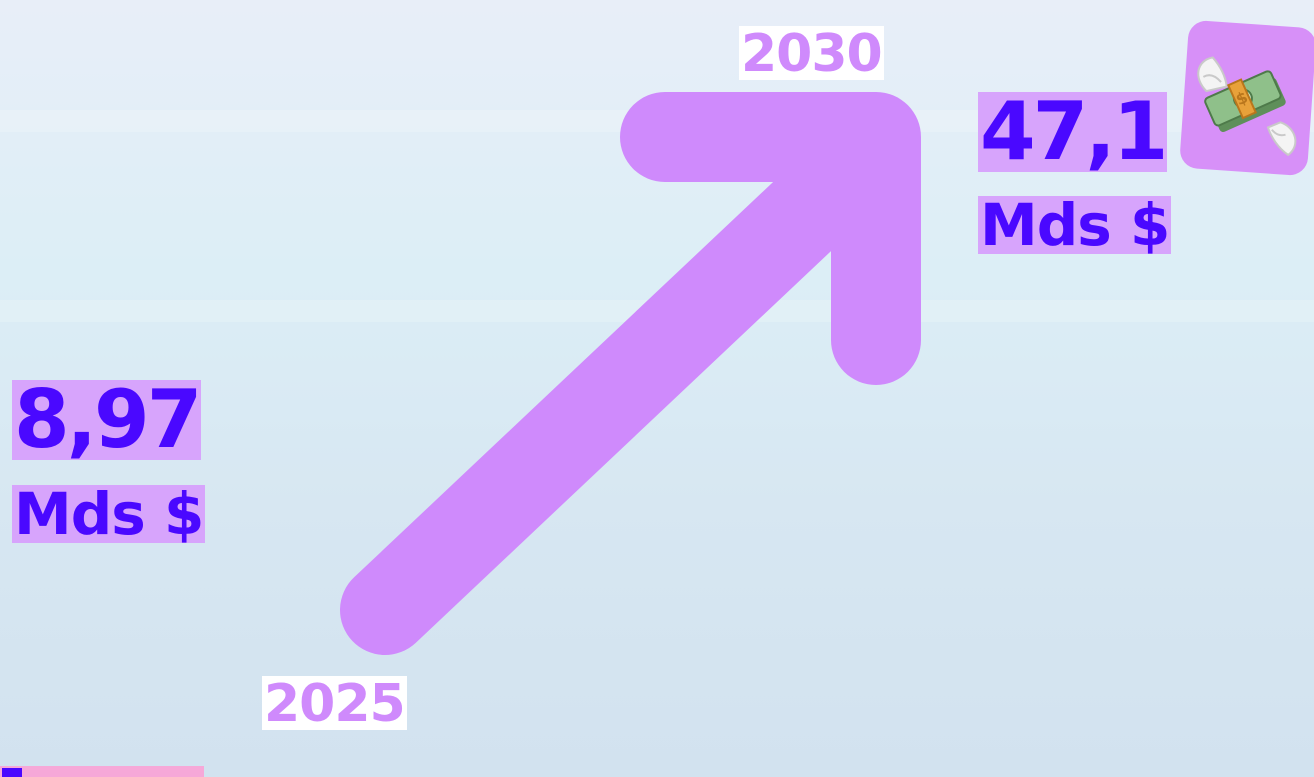 This screenshot has width=1314, height=777. Describe the element at coordinates (1075, 225) in the screenshot. I see `end-unit: Mds $` at that location.